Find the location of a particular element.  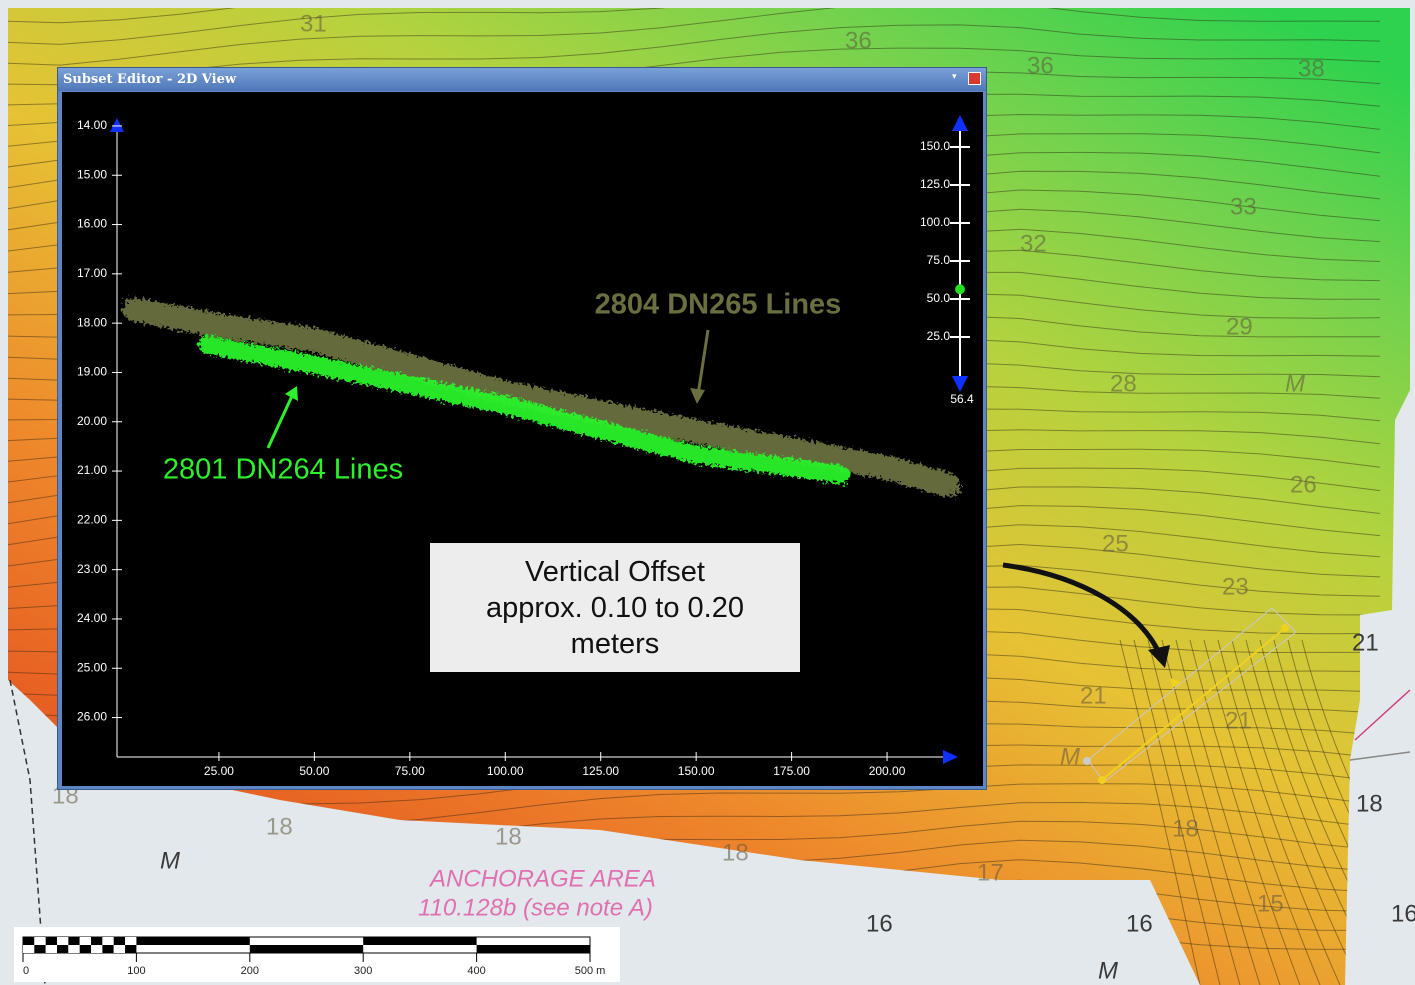

x-tick-label: 175.00 is located at coordinates (791, 771).